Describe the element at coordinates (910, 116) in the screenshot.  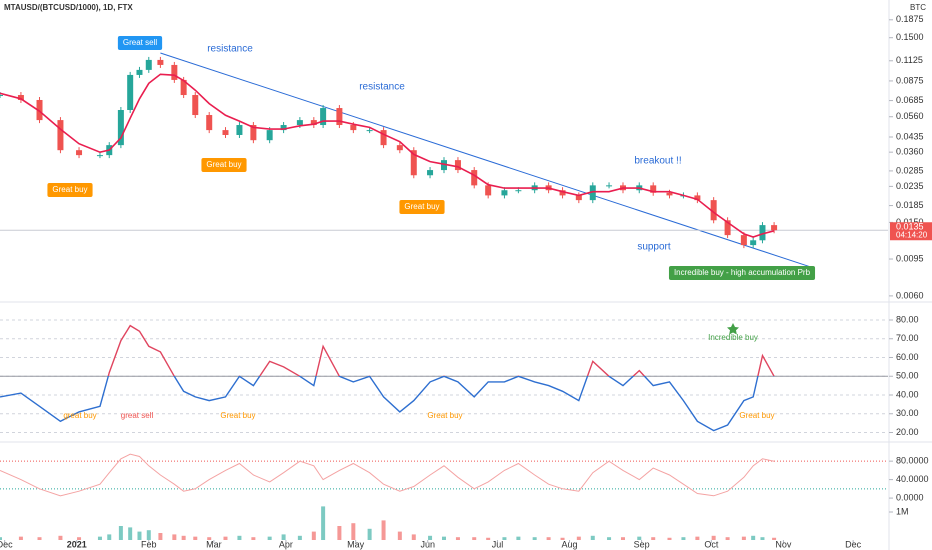
I see `y-tick-label: 0.0560` at that location.